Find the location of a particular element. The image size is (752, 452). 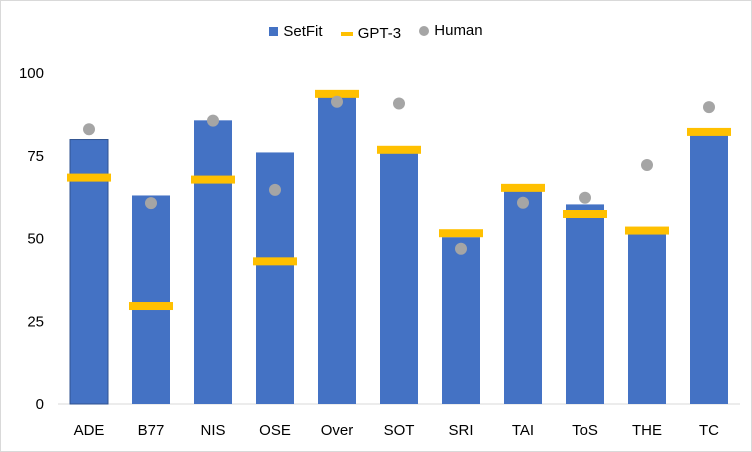

y-tick-label: 0 is located at coordinates (40, 404).